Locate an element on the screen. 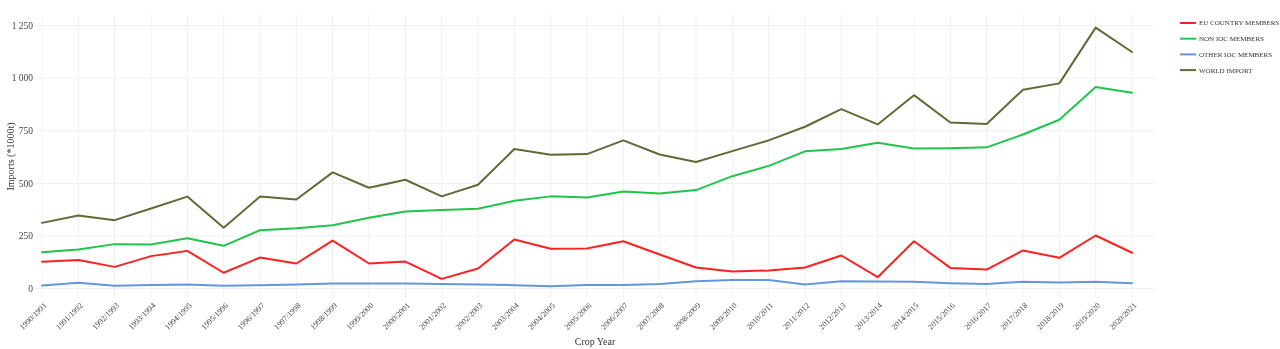 The image size is (1280, 349). y-tick-label: 1 250 is located at coordinates (22, 25).